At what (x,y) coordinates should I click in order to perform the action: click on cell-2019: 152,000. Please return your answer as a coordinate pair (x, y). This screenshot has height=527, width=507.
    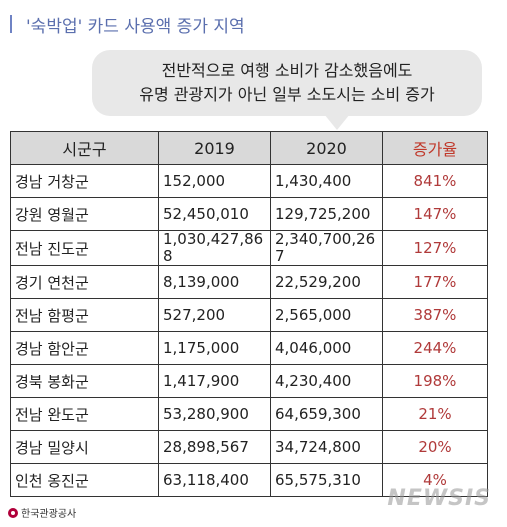
    Looking at the image, I should click on (214, 181).